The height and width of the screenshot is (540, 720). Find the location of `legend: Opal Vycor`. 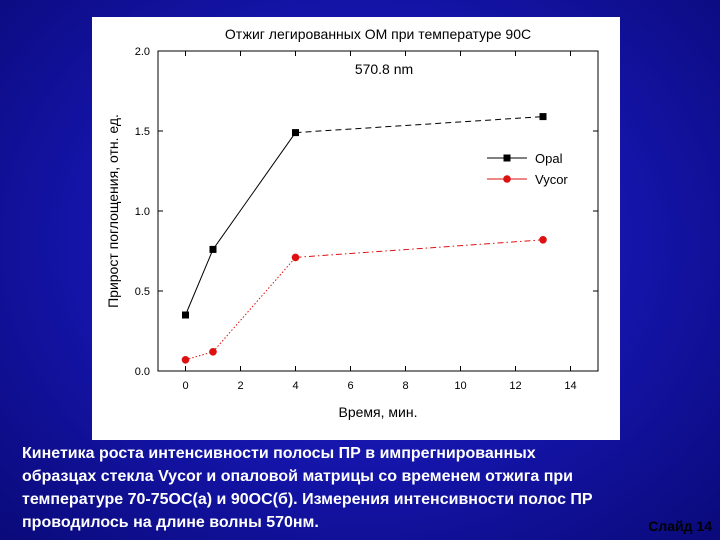

legend: Opal Vycor is located at coordinates (527, 169).